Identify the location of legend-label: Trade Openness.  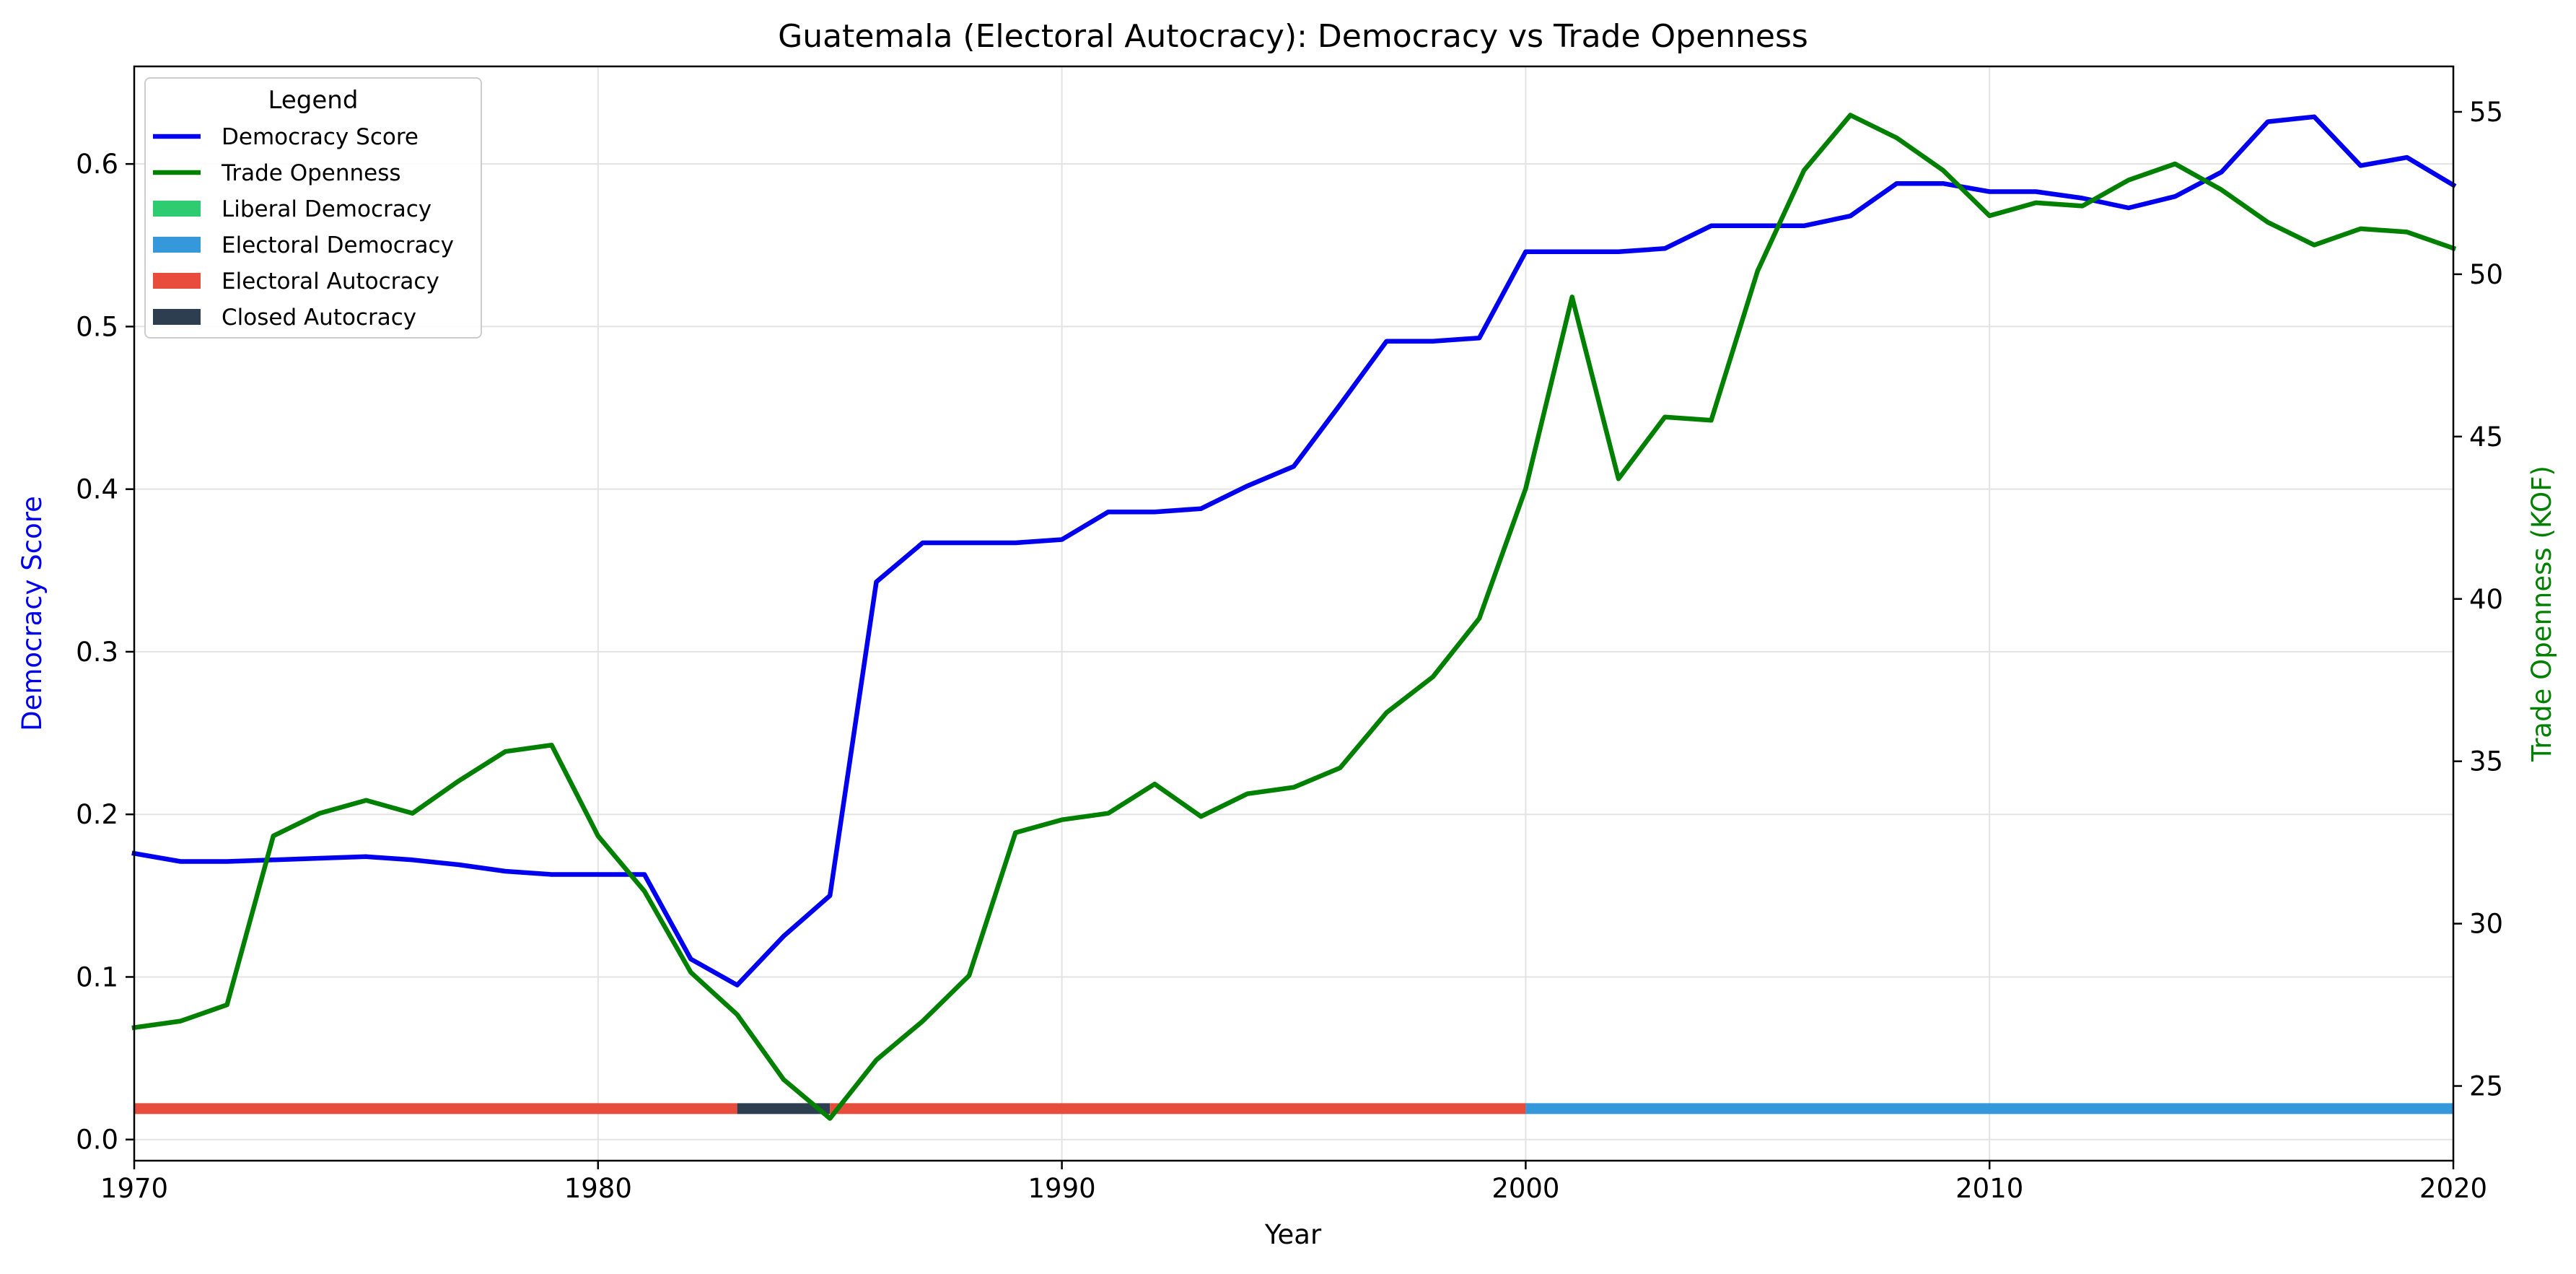
(311, 173).